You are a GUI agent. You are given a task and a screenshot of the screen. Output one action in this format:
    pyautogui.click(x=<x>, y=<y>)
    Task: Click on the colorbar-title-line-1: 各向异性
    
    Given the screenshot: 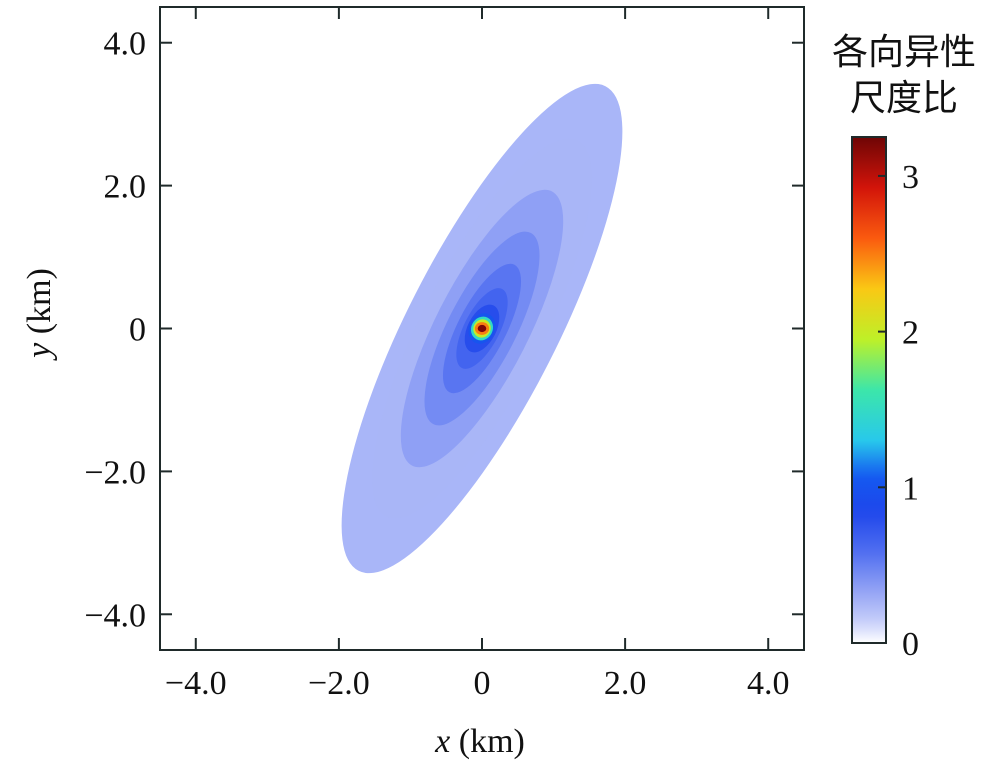 What is the action you would take?
    pyautogui.click(x=904, y=52)
    